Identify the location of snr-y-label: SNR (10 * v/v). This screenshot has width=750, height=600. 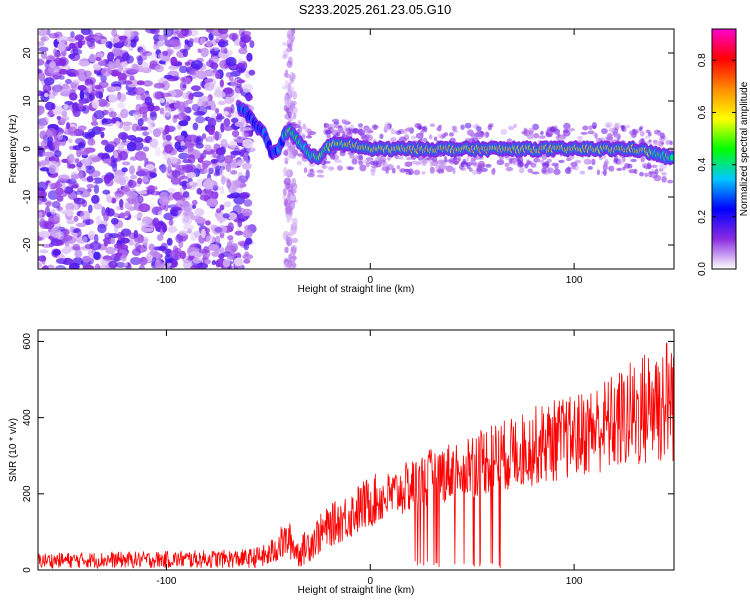
(13, 450).